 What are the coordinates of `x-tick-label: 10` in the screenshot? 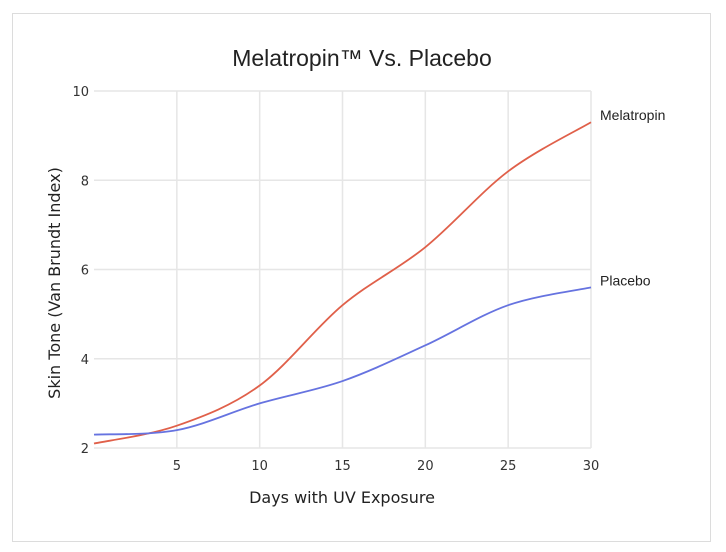 It's located at (259, 466).